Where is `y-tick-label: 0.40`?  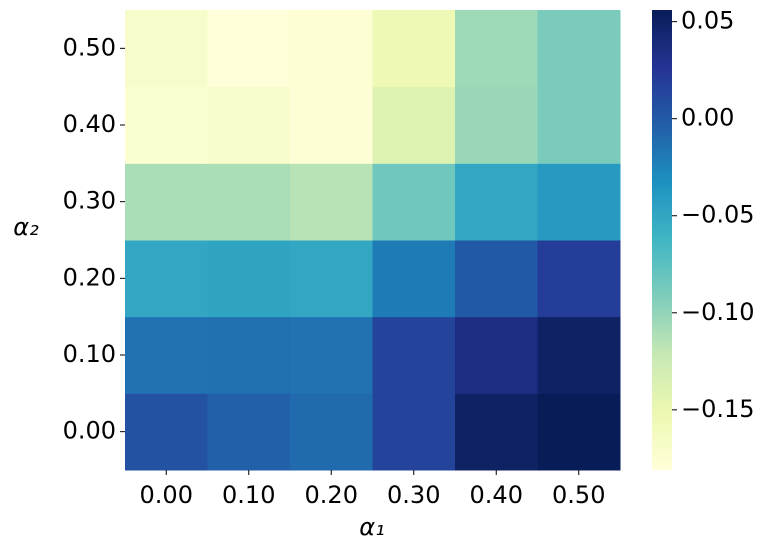 y-tick-label: 0.40 is located at coordinates (89, 124).